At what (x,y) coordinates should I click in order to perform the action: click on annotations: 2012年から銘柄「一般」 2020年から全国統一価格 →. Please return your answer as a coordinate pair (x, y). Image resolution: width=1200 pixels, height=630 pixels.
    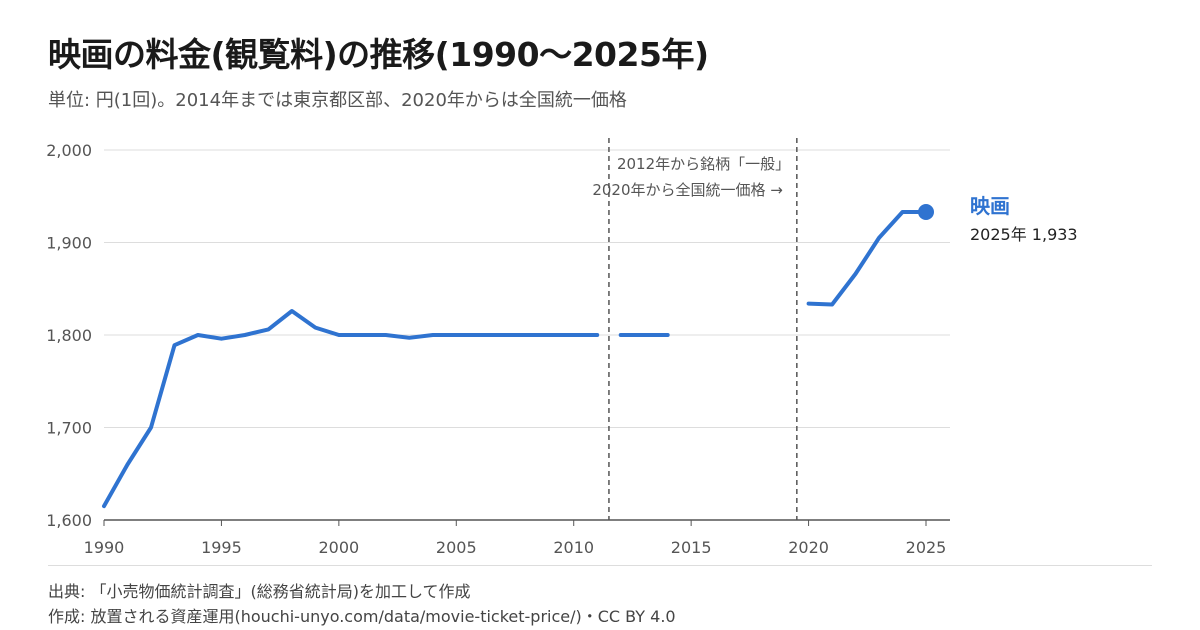
    Looking at the image, I should click on (695, 329).